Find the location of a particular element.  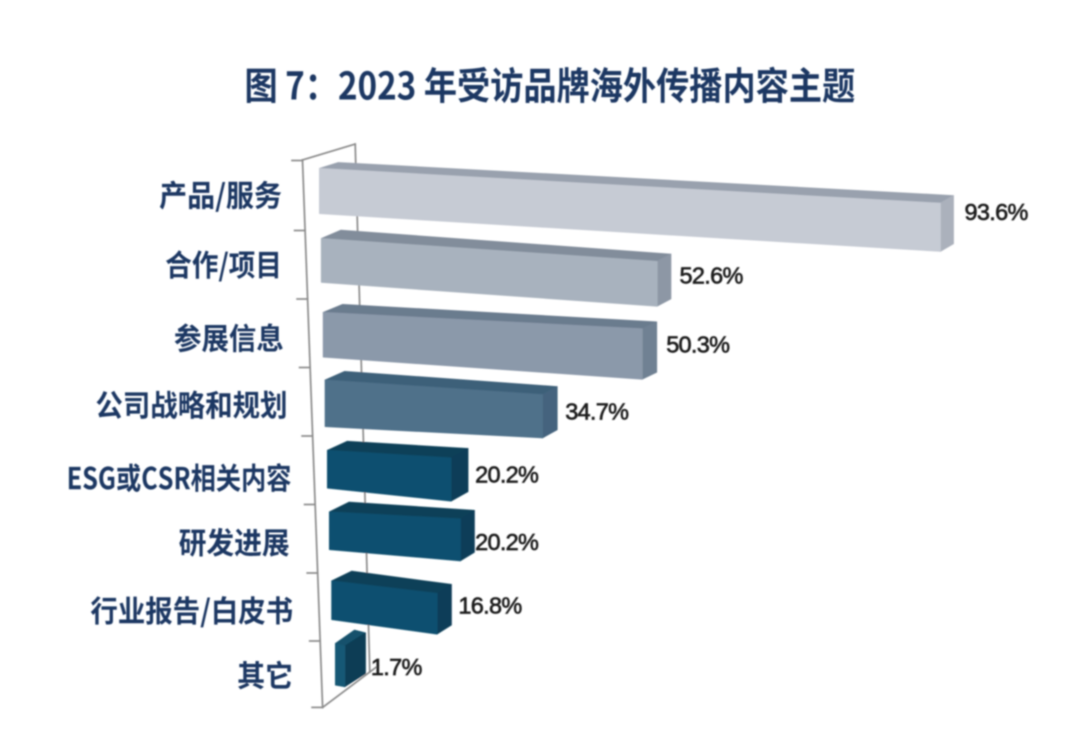

svg-text: 52.6% is located at coordinates (712, 275).